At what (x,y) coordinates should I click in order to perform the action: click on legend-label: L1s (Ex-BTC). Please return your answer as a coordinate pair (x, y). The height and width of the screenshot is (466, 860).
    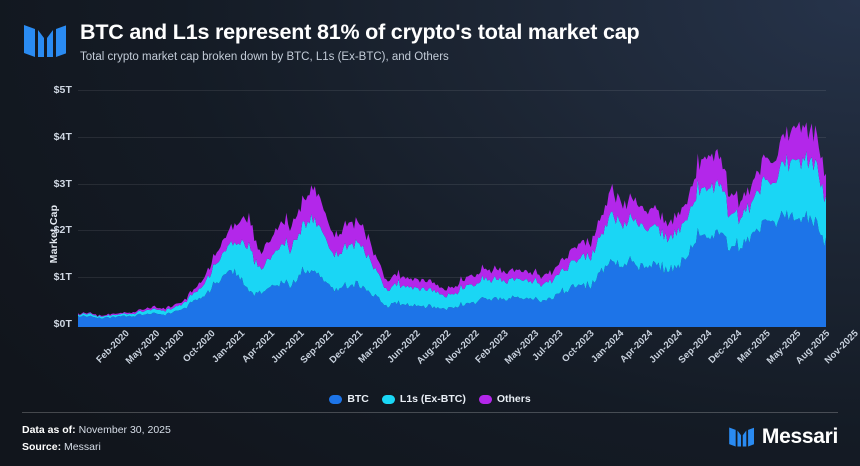
    Looking at the image, I should click on (432, 399).